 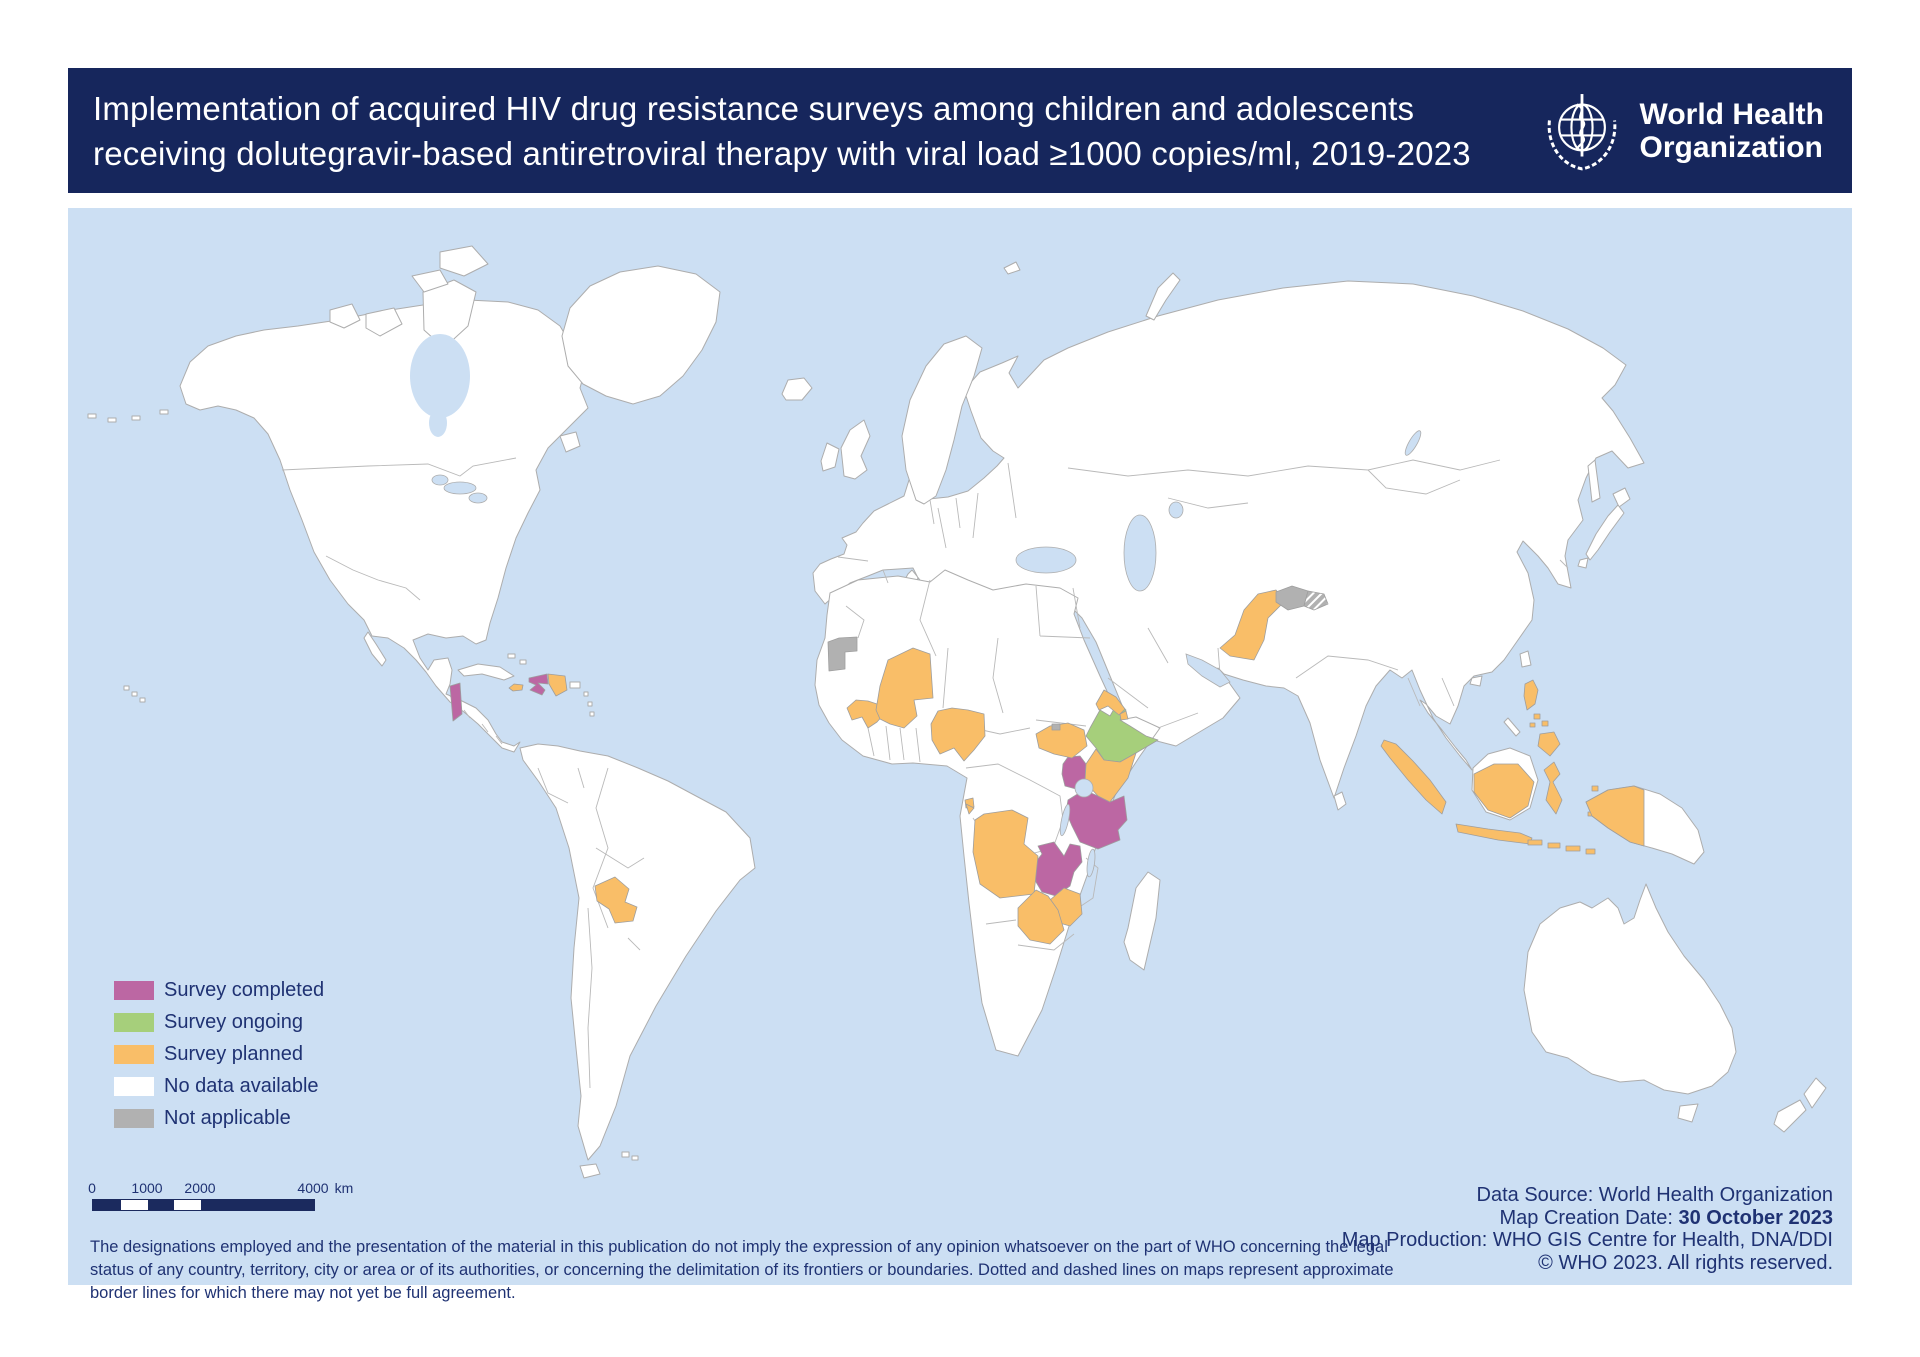 I want to click on country-paraguay, so click(x=616, y=900).